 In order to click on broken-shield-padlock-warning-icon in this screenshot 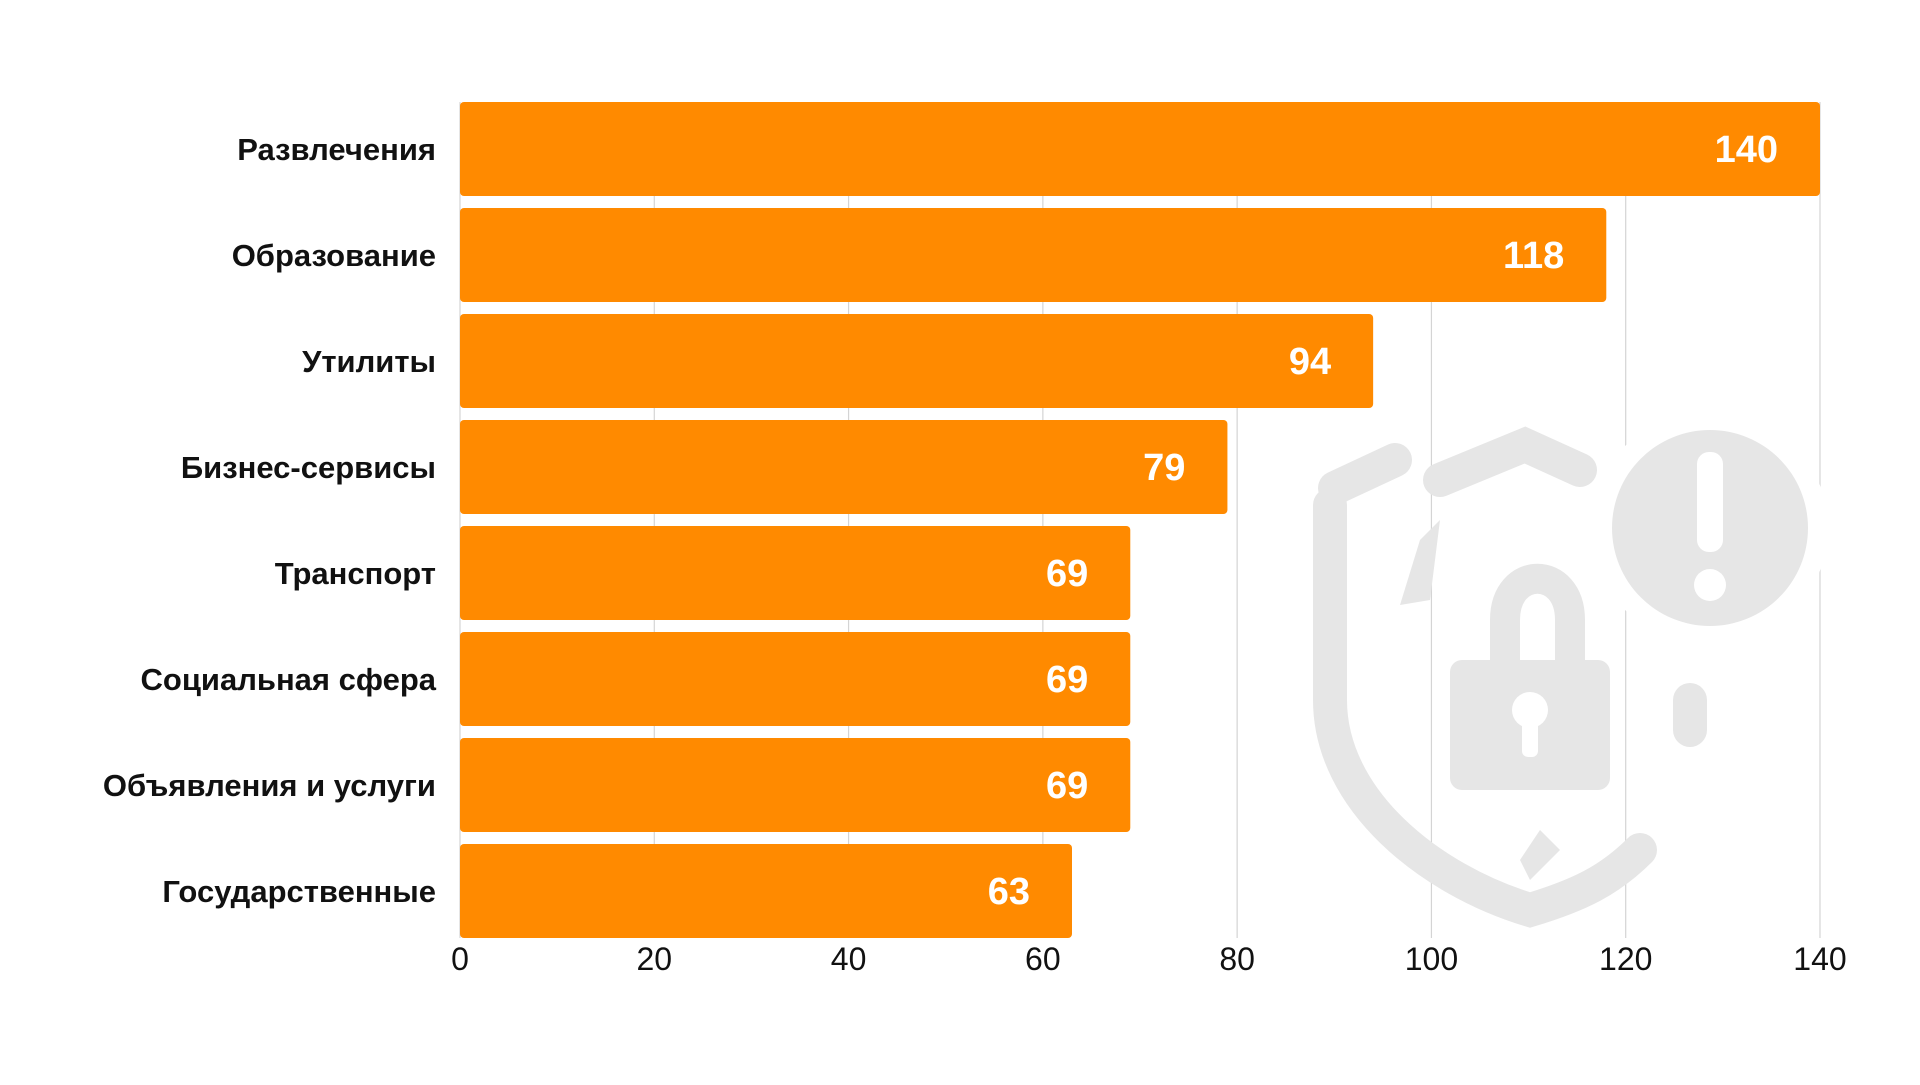, I will do `click(1570, 669)`.